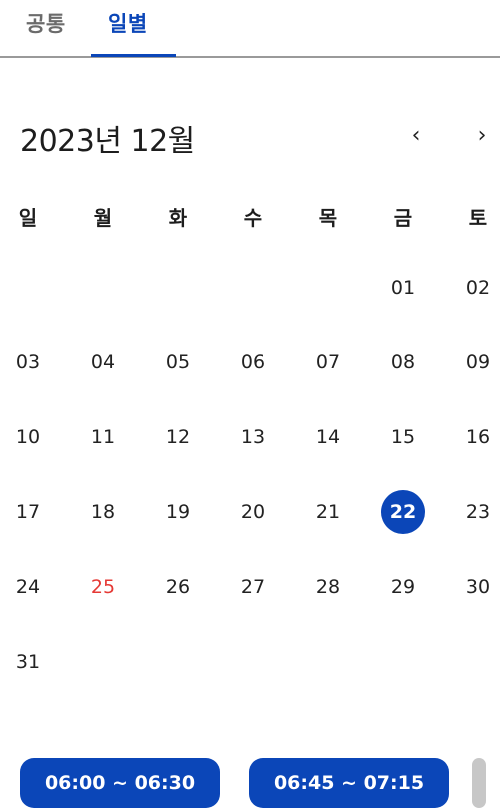 Image resolution: width=500 pixels, height=808 pixels. Describe the element at coordinates (28, 512) in the screenshot. I see `calendar-day: 17` at that location.